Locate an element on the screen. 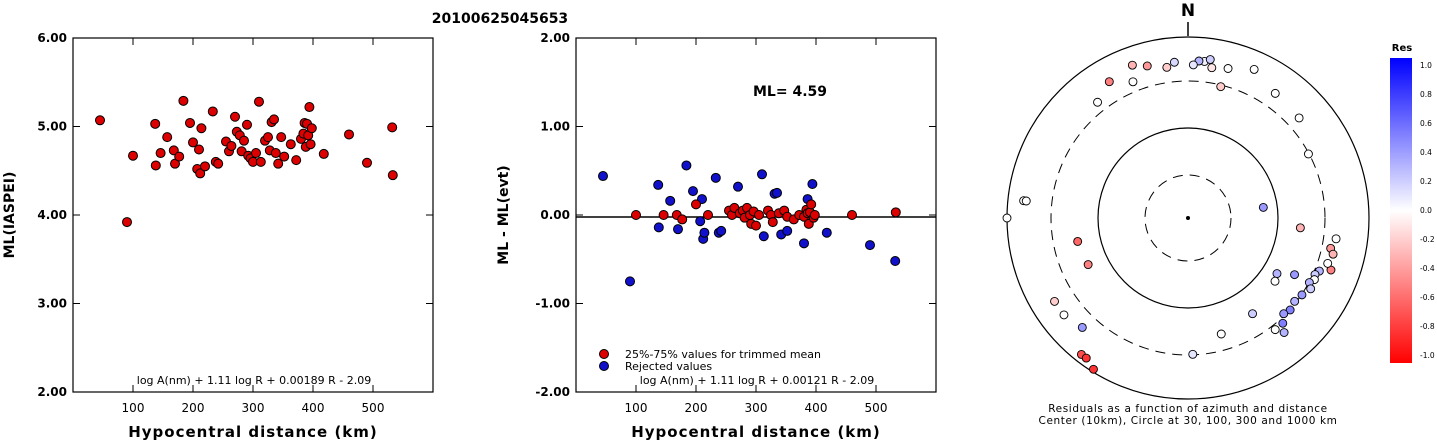  colorbar-tick-label: 0.4 is located at coordinates (1426, 152).